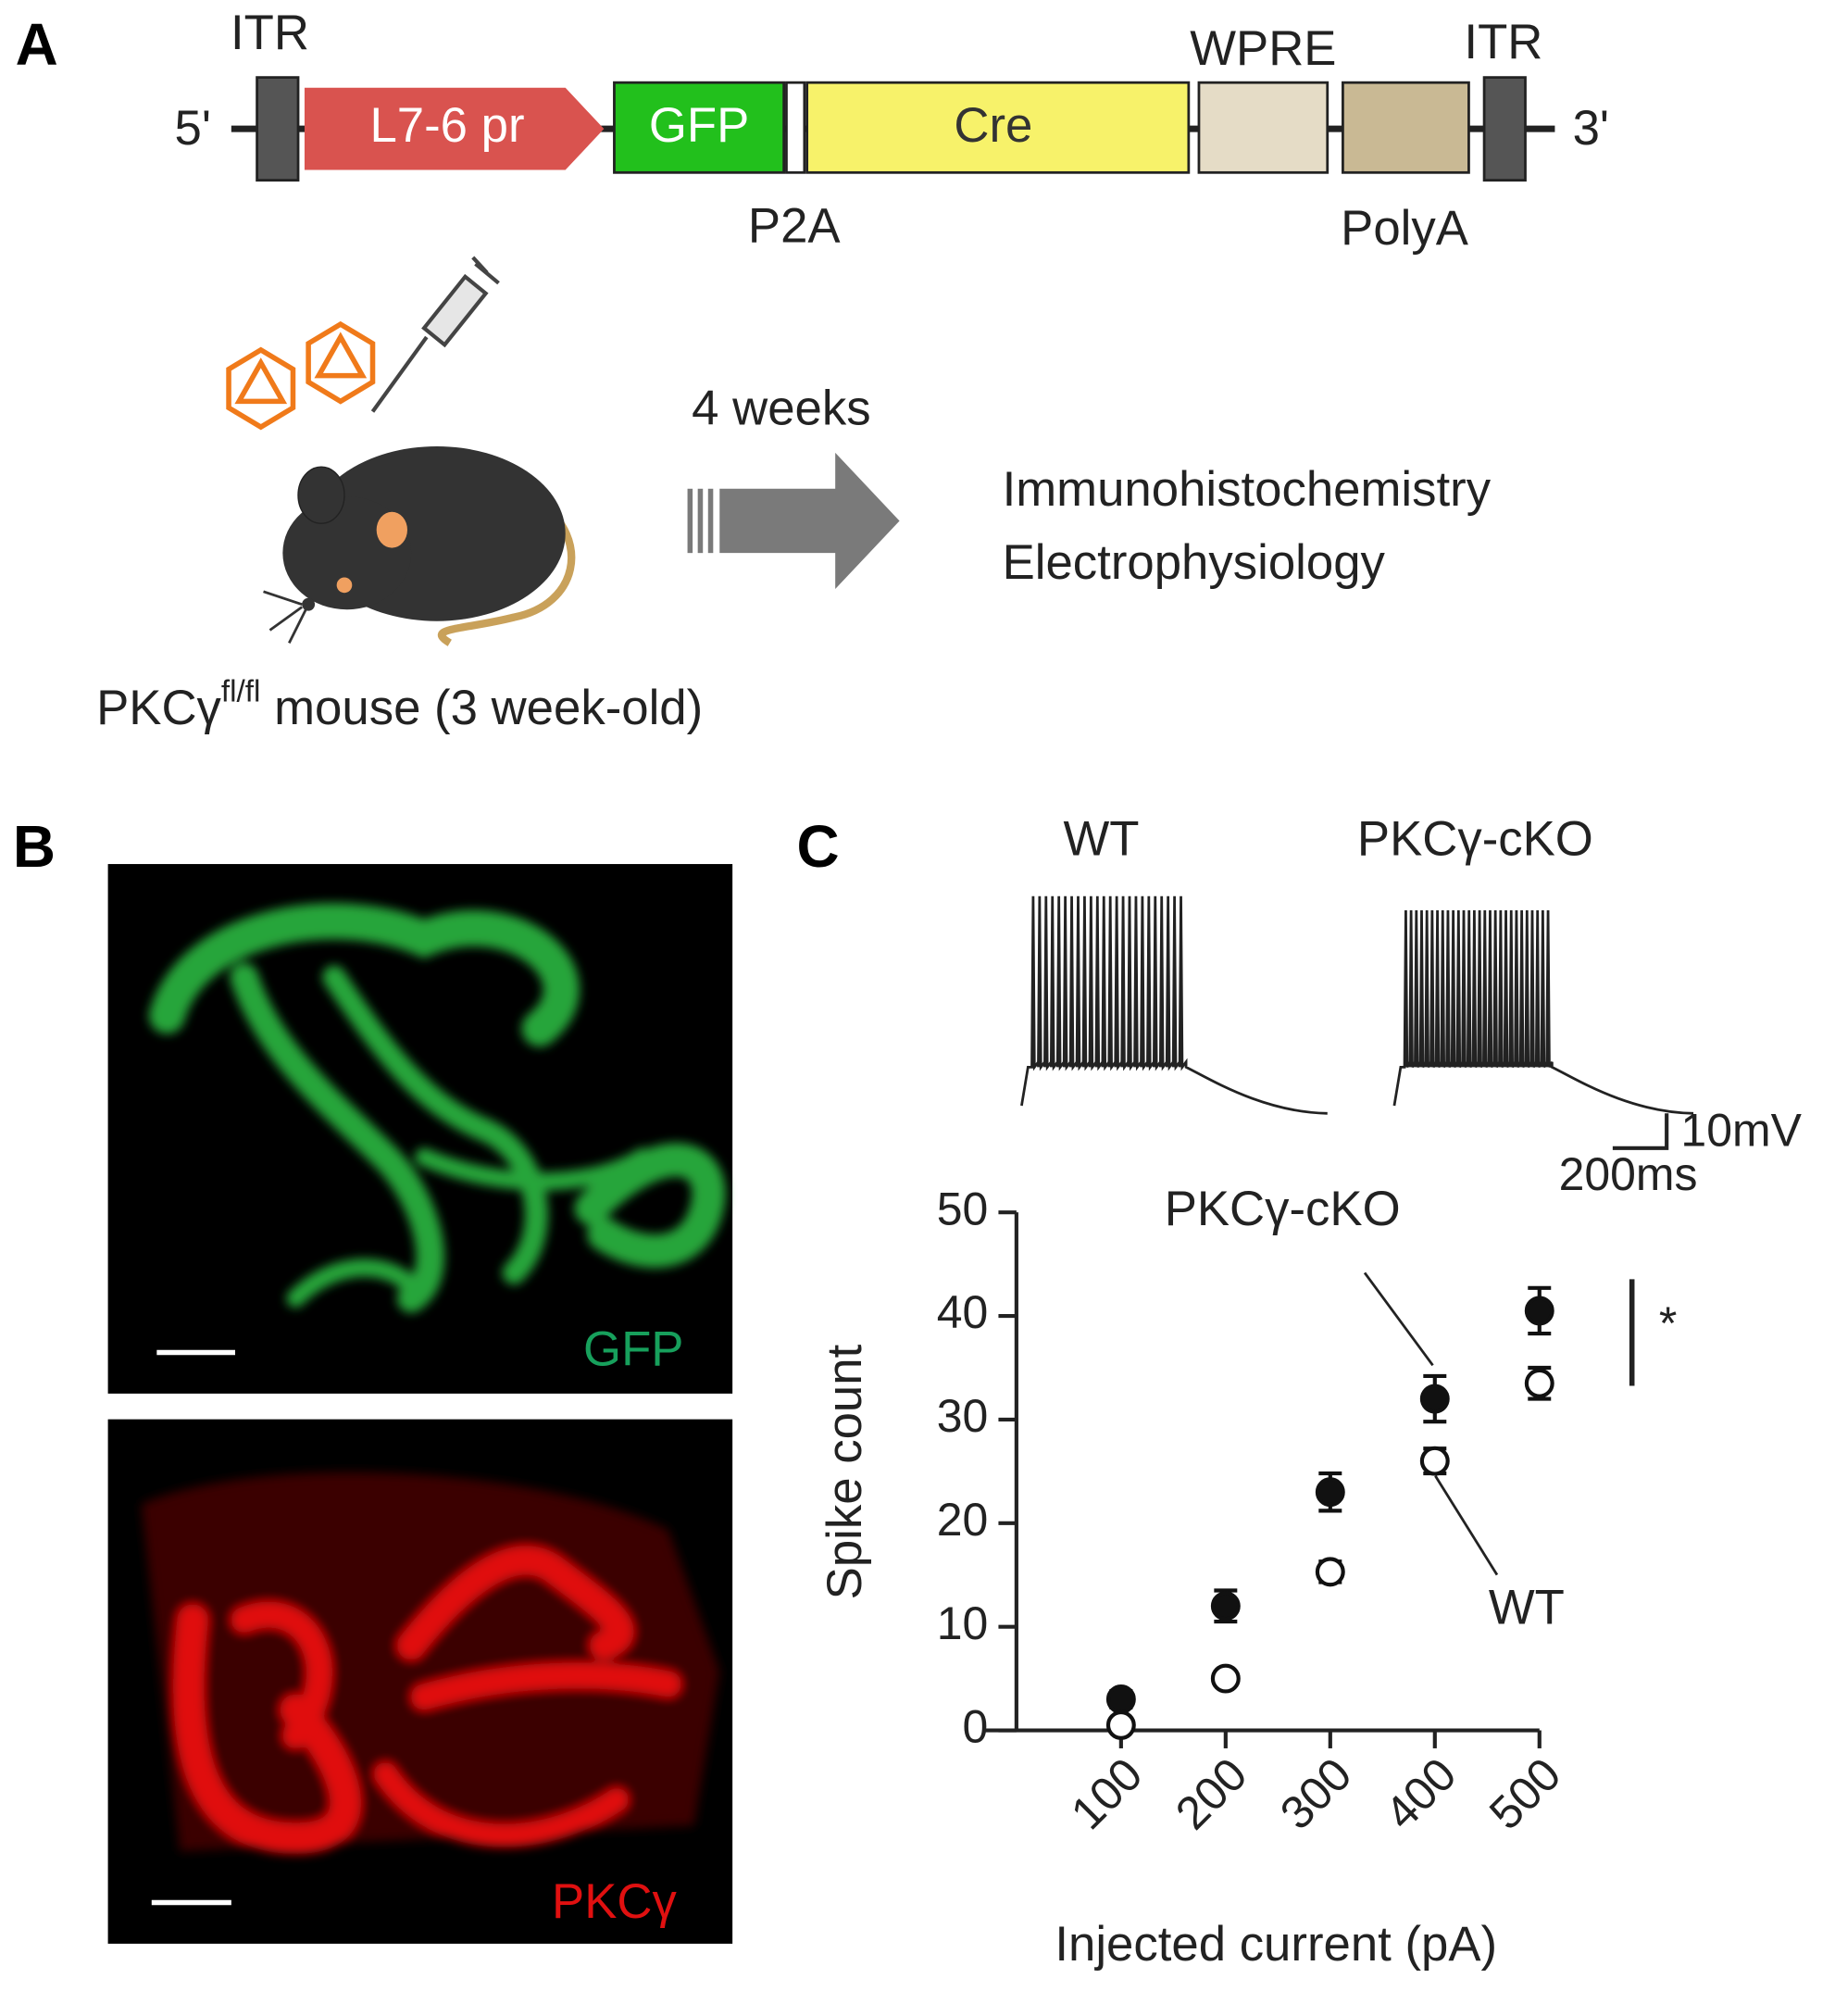  Describe the element at coordinates (1405, 228) in the screenshot. I see `element-label: PolyA` at that location.